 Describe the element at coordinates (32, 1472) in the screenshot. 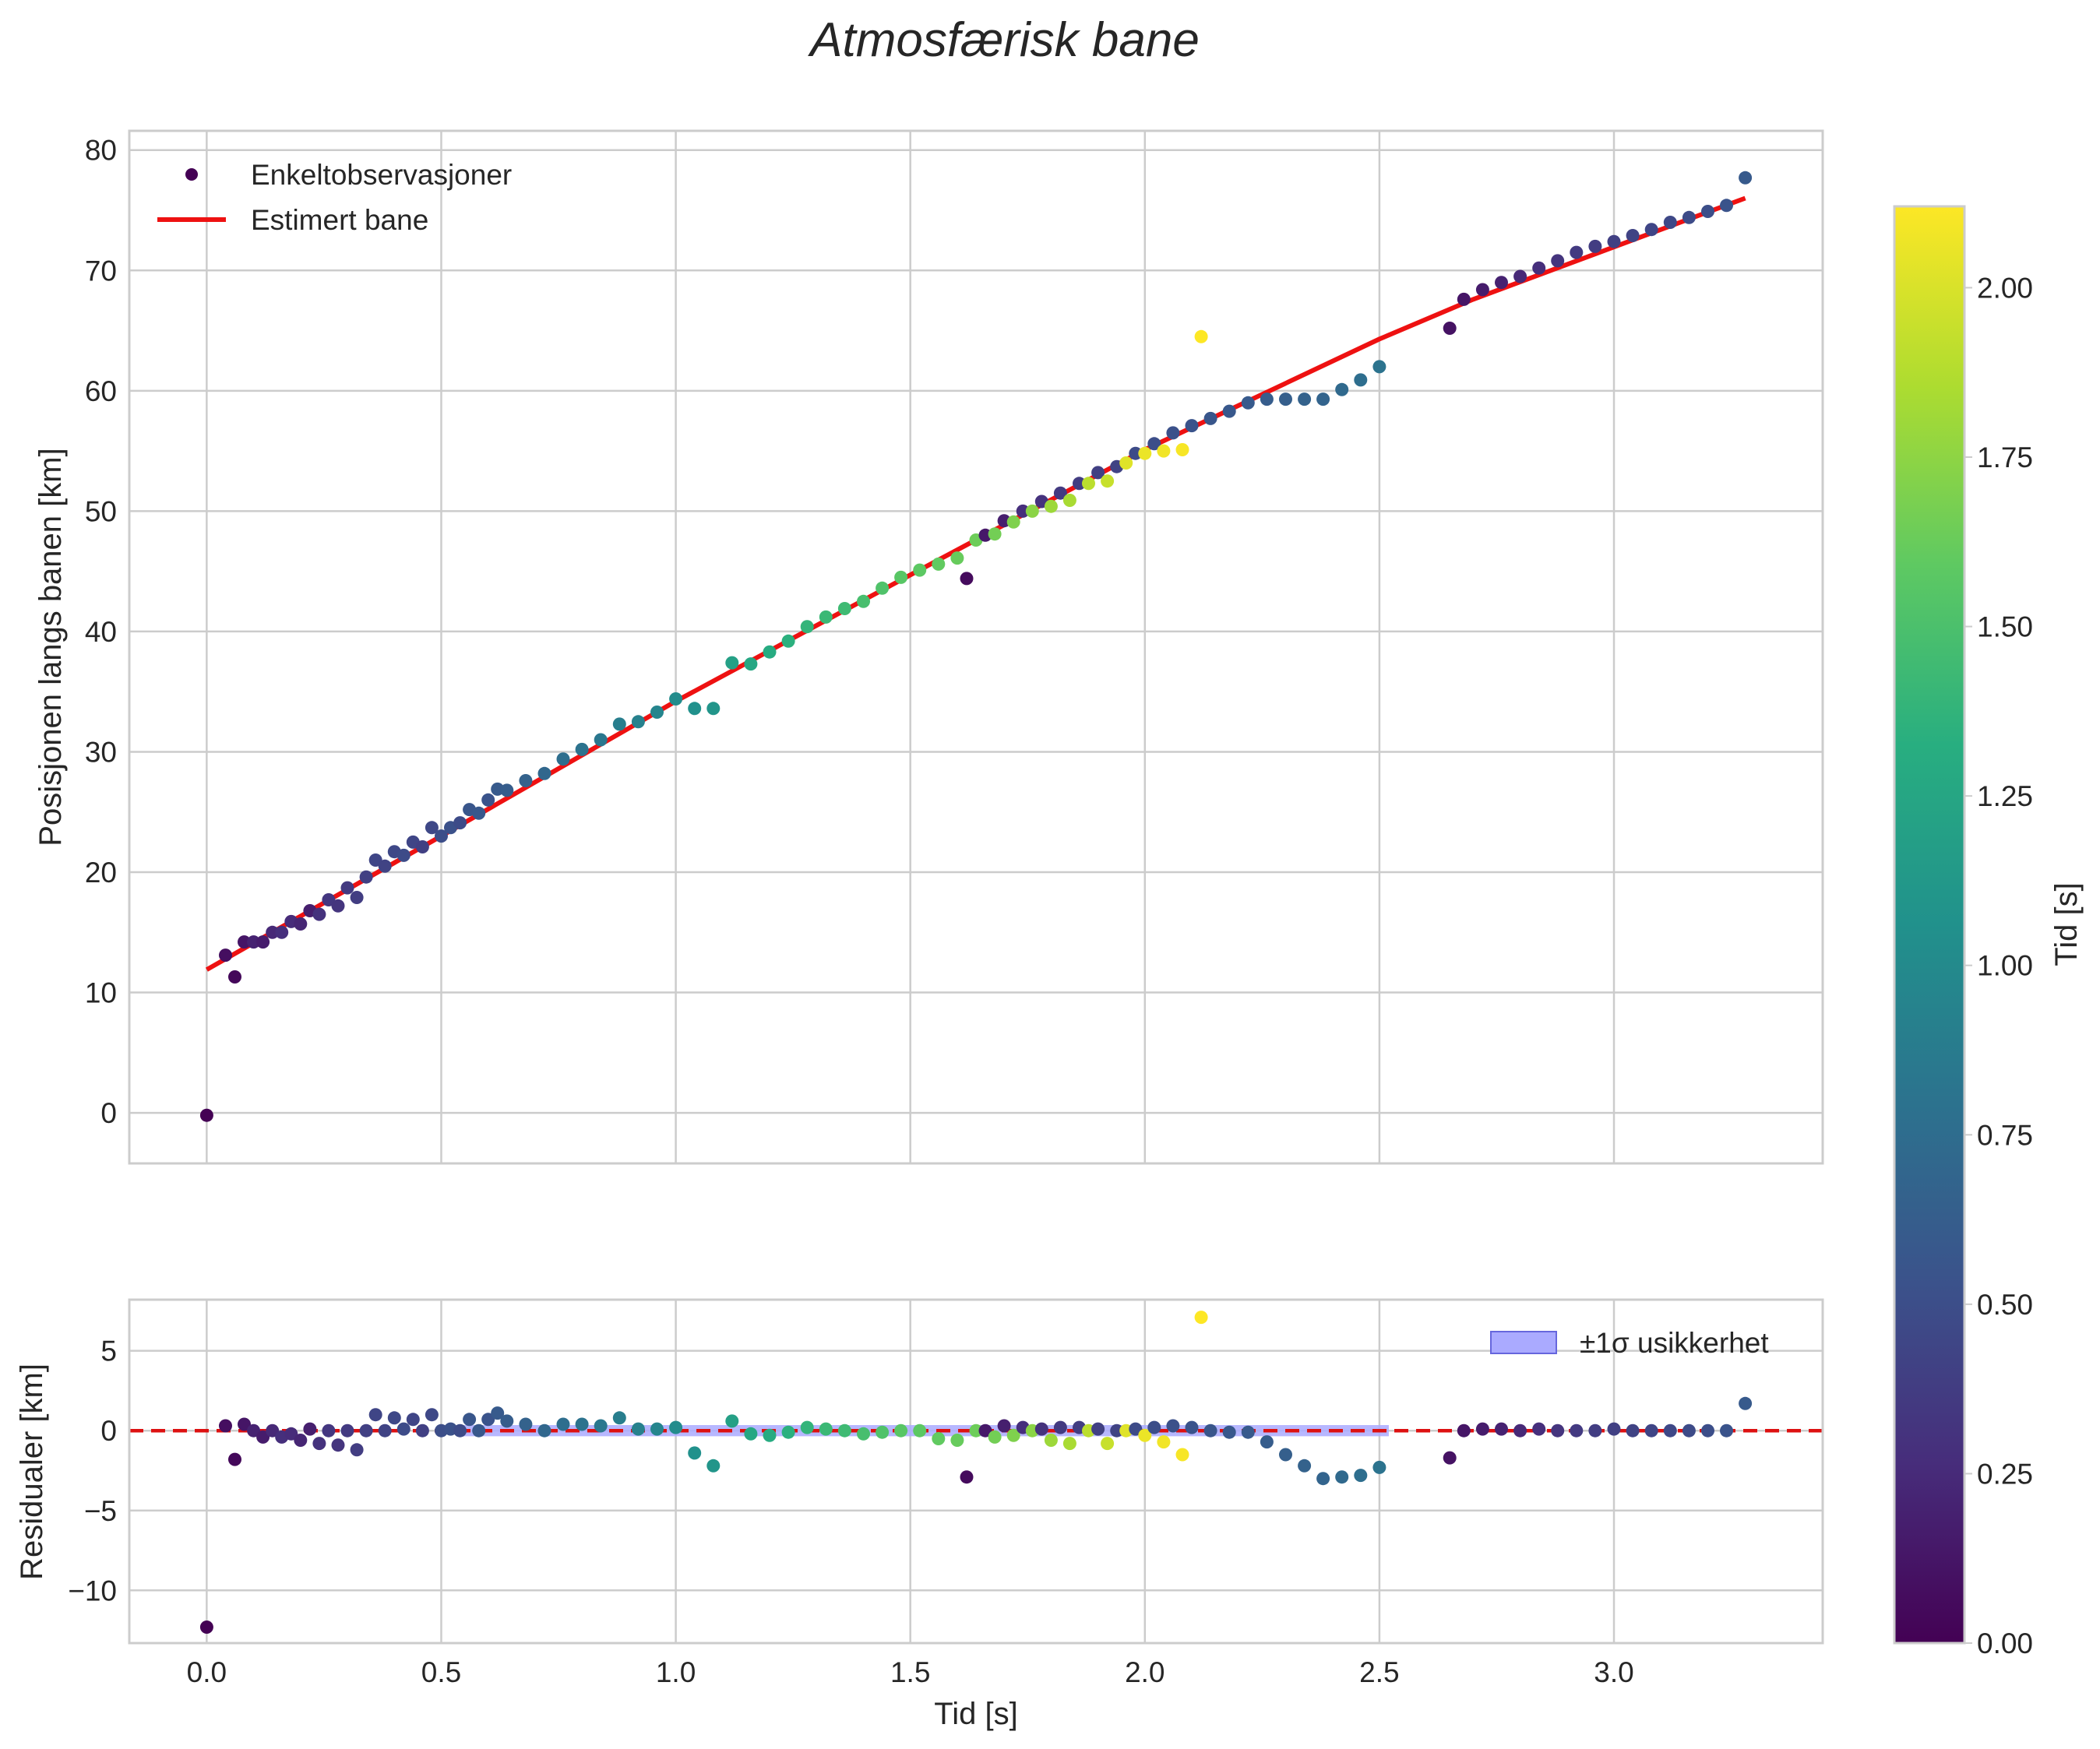

I see `lower-y-axis-label: Residualer [km]` at that location.